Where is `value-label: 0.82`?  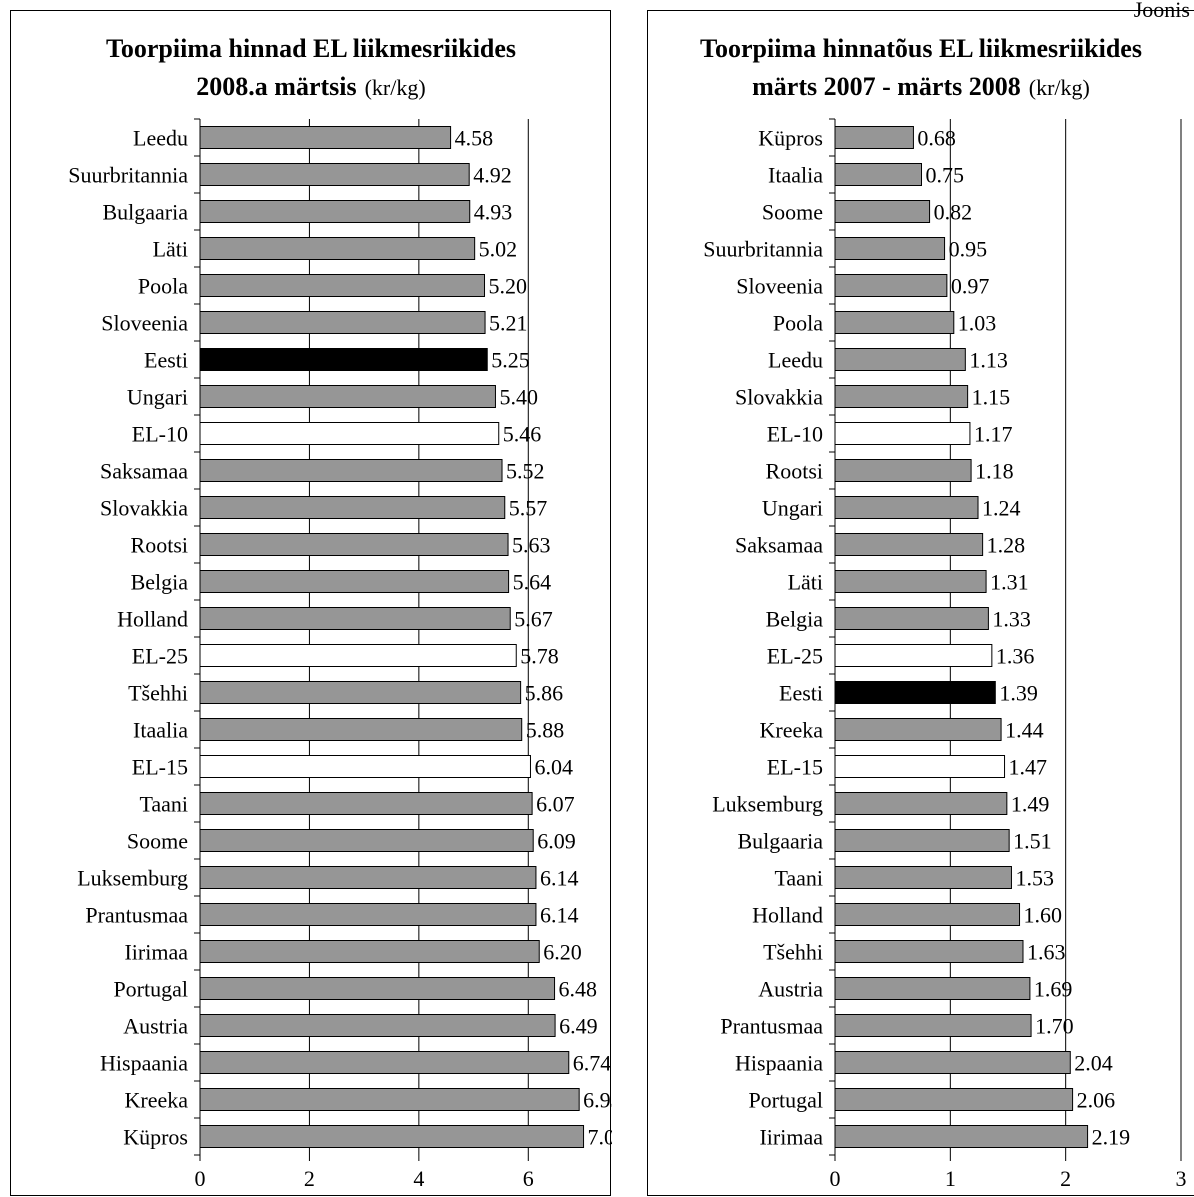 value-label: 0.82 is located at coordinates (953, 212).